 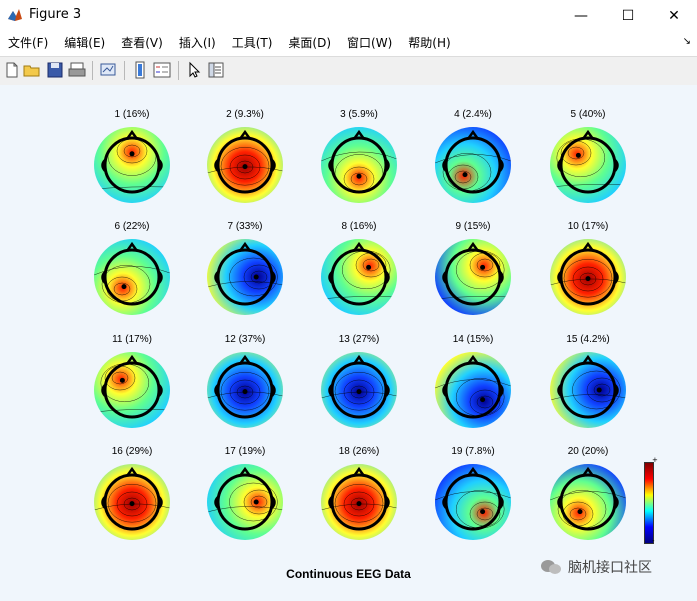 I want to click on maximize-button: ☐, so click(x=628, y=15).